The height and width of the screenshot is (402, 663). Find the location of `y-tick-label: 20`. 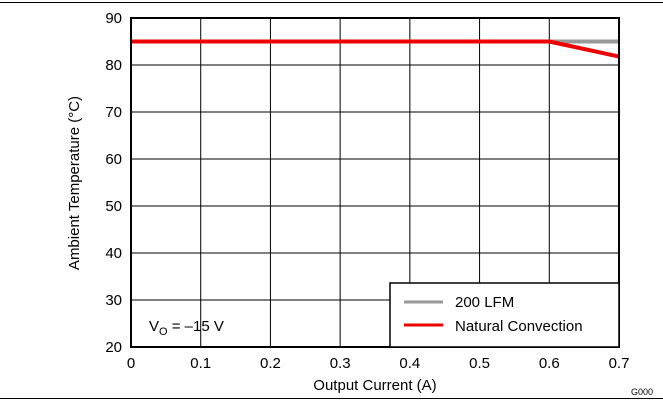

y-tick-label: 20 is located at coordinates (113, 347).